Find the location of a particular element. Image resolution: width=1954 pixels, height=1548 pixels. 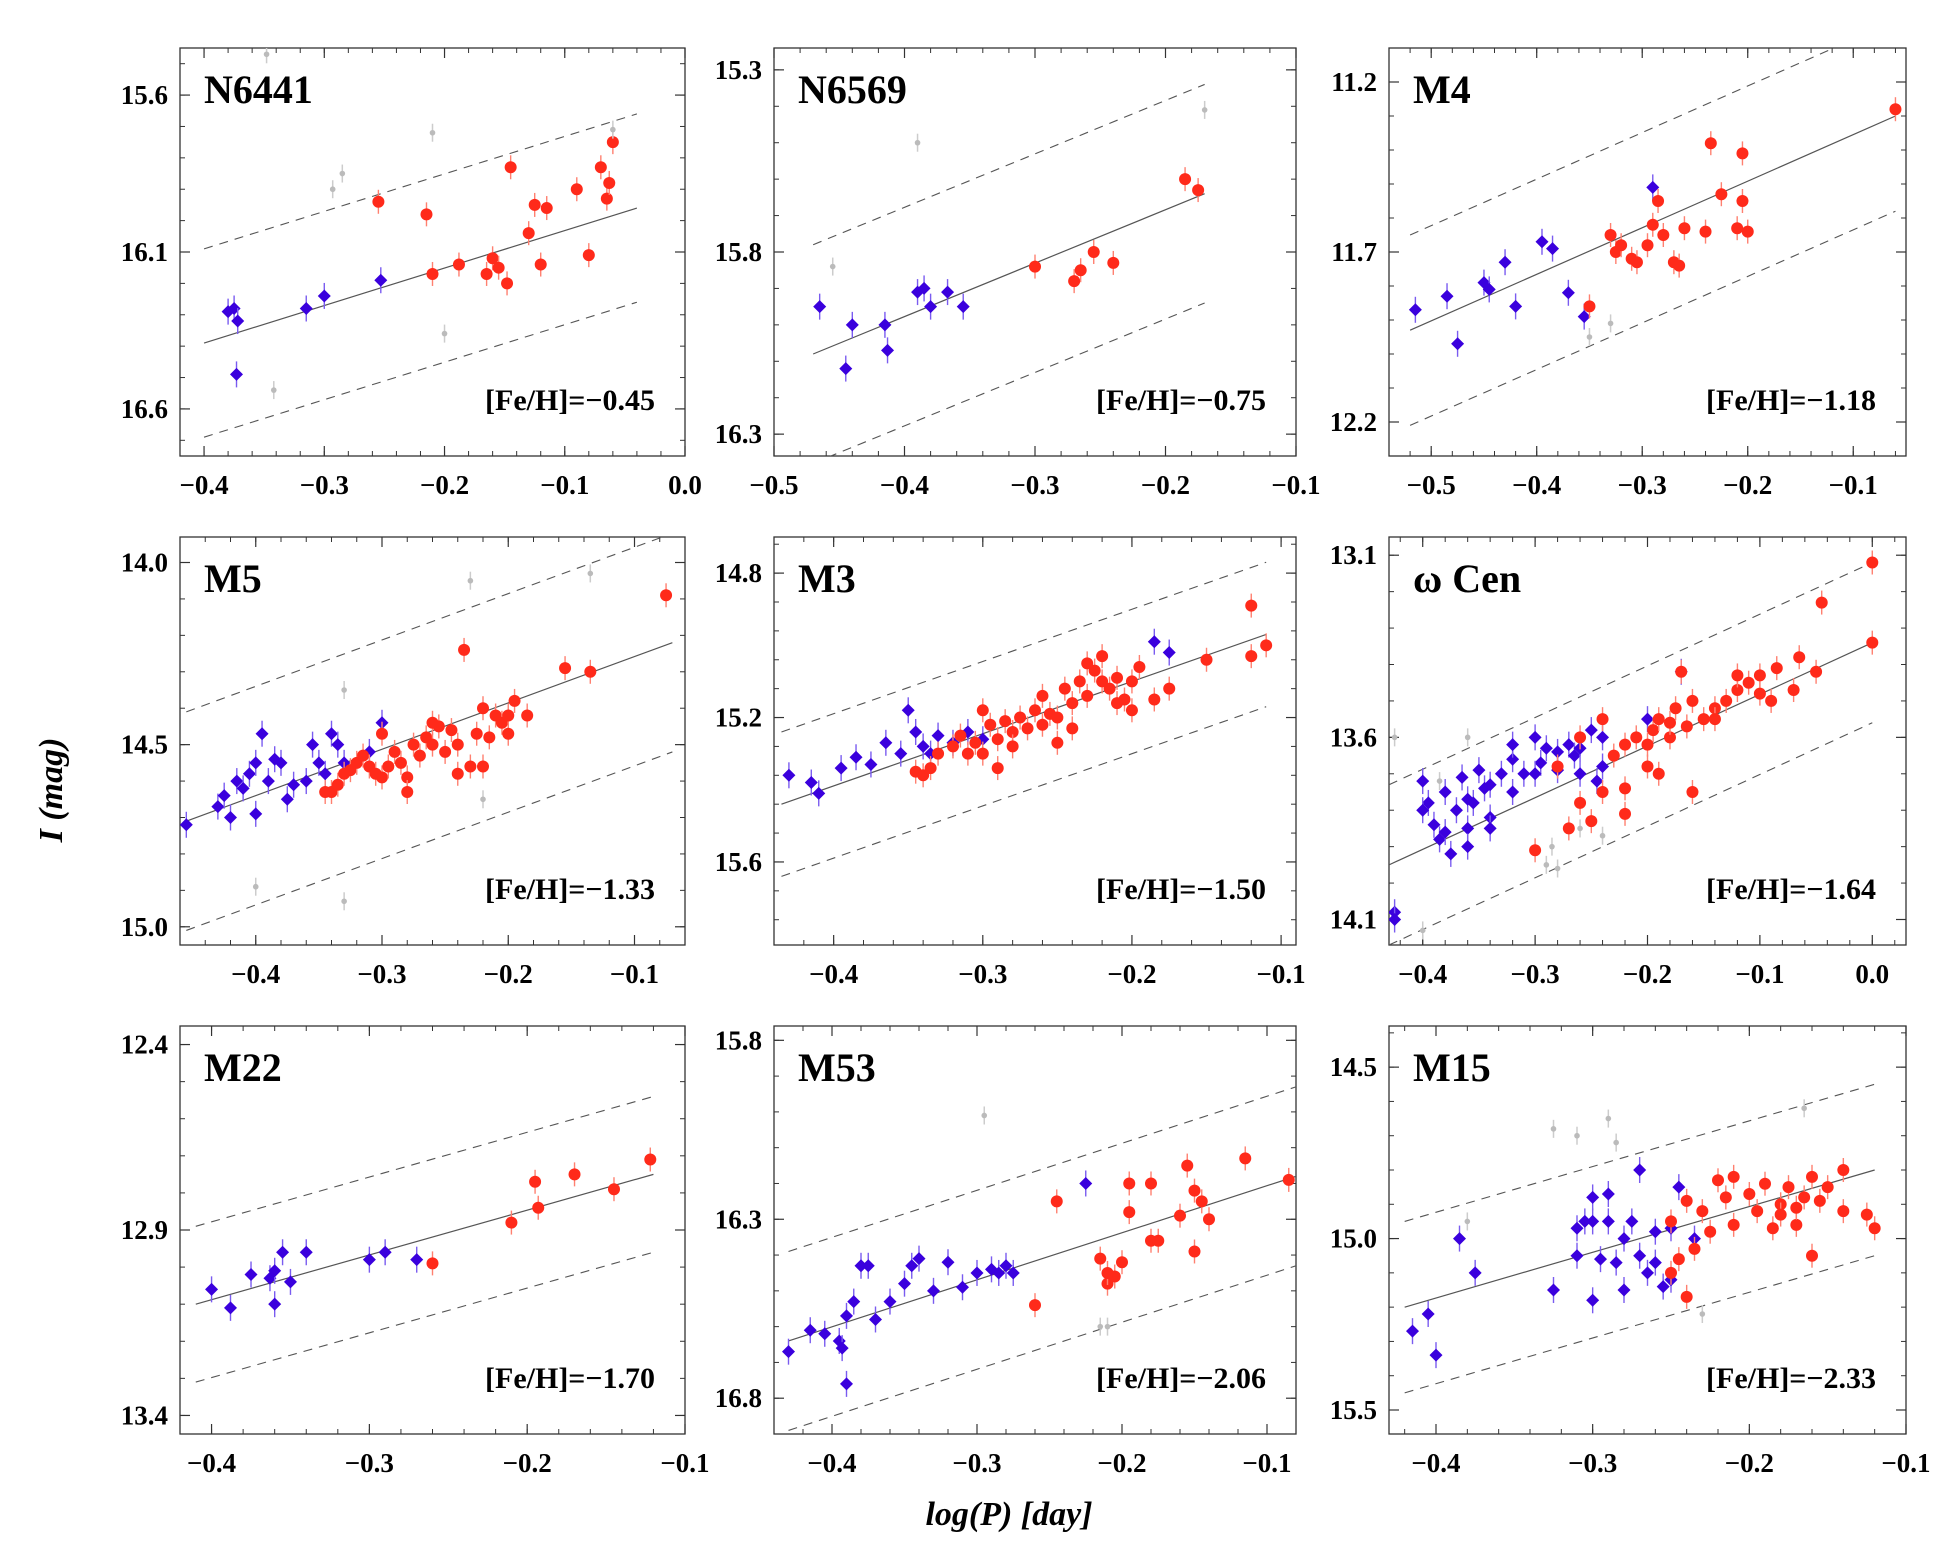

panel-title: N6441 is located at coordinates (258, 89).